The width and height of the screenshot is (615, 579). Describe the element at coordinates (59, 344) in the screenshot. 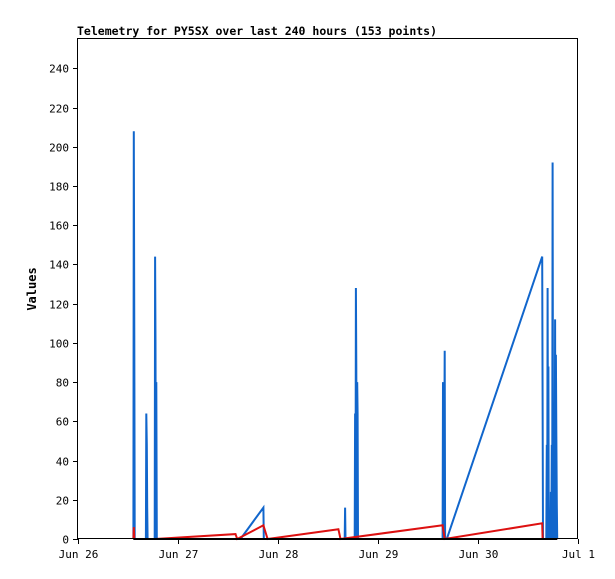

I see `y-tick-label: 100` at that location.